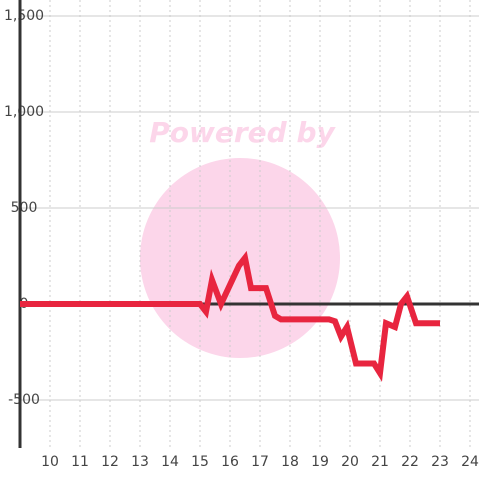  What do you see at coordinates (242, 132) in the screenshot?
I see `watermark-text: Powered by` at bounding box center [242, 132].